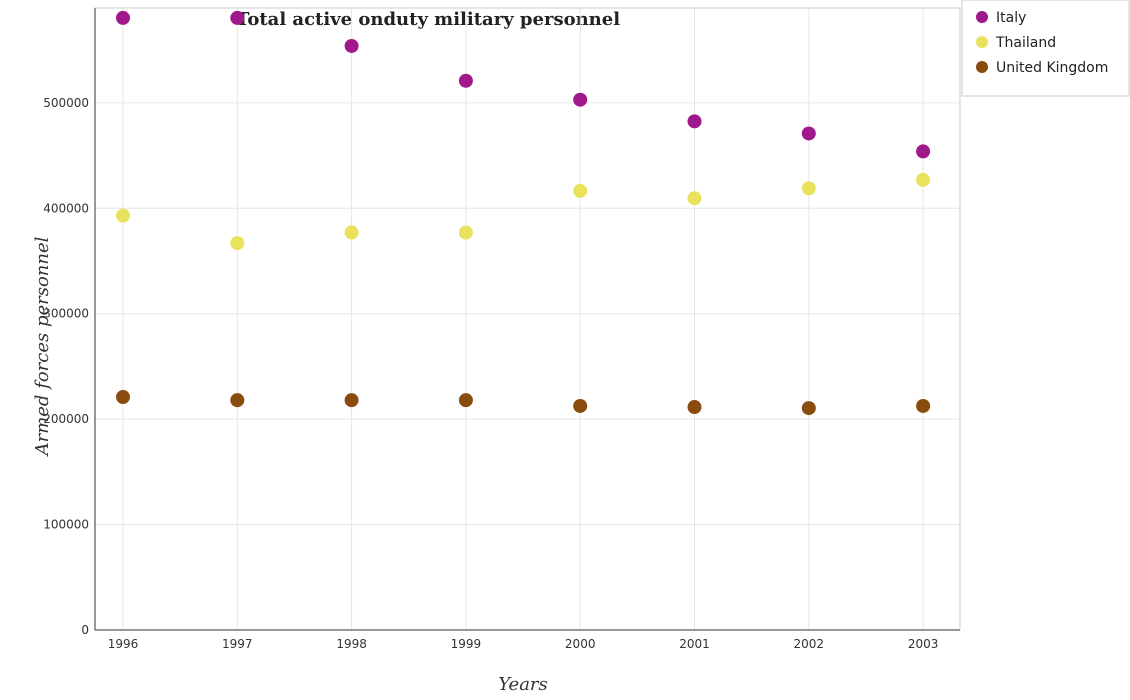 The height and width of the screenshot is (700, 1130). What do you see at coordinates (923, 644) in the screenshot?
I see `x-tick-label: 2003` at bounding box center [923, 644].